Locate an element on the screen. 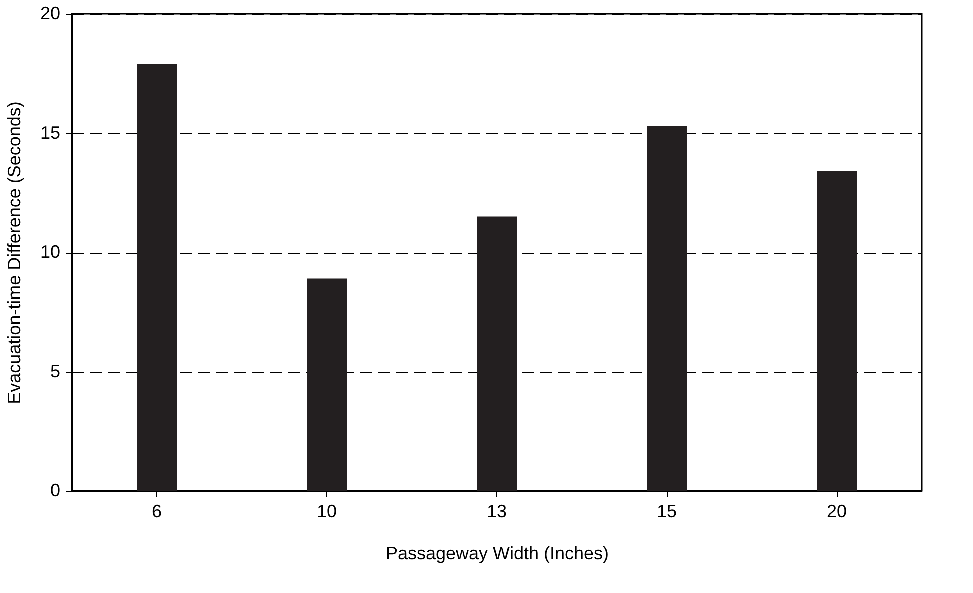 The image size is (973, 593). y-tick-label: 0 is located at coordinates (55, 490).